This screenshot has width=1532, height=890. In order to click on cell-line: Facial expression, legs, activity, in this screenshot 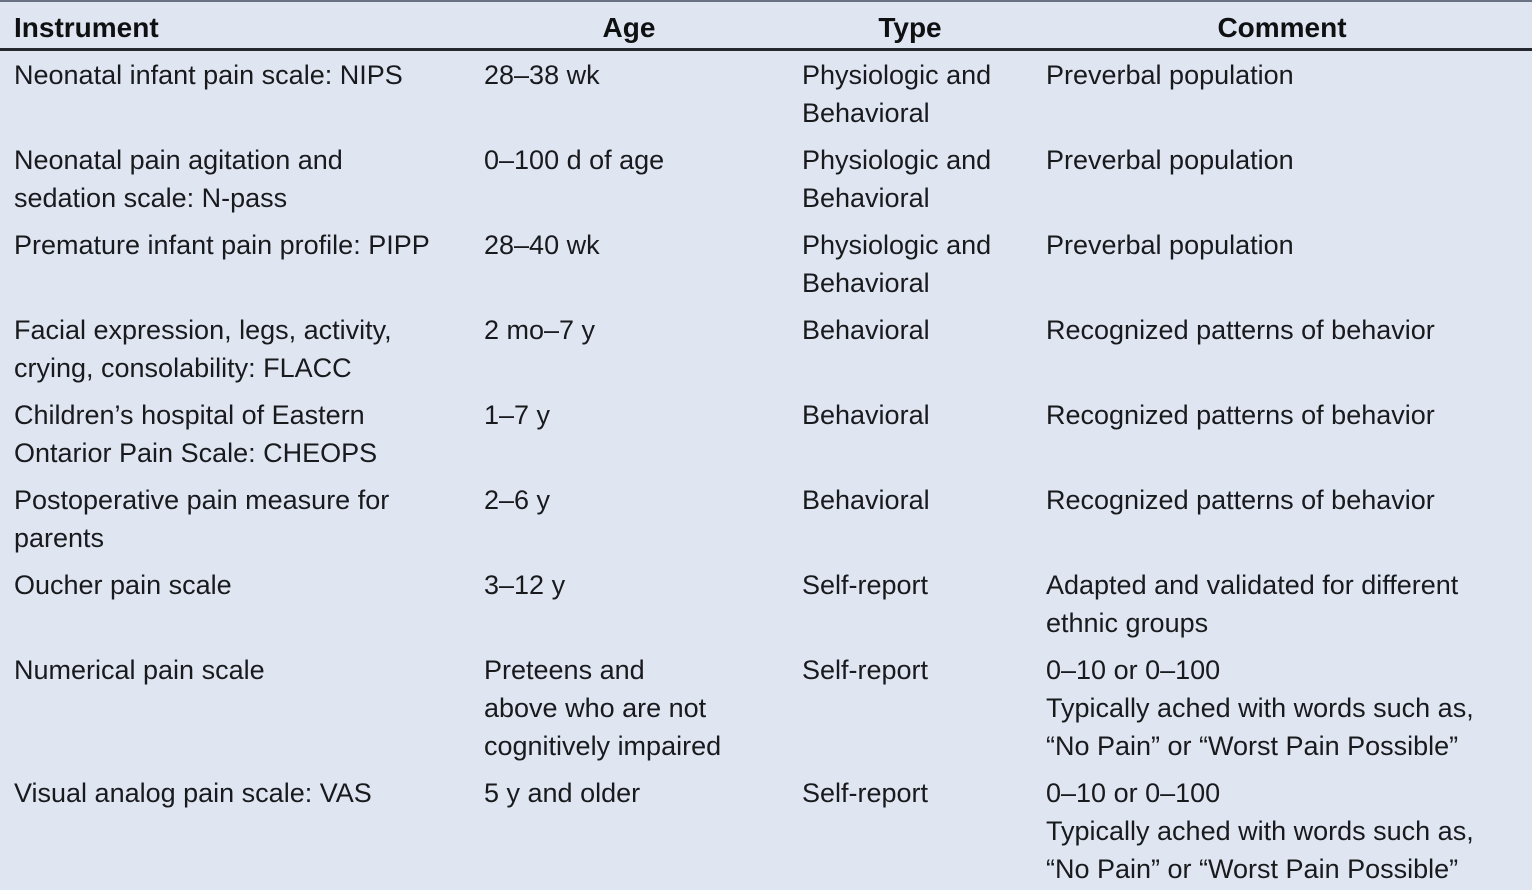, I will do `click(203, 330)`.